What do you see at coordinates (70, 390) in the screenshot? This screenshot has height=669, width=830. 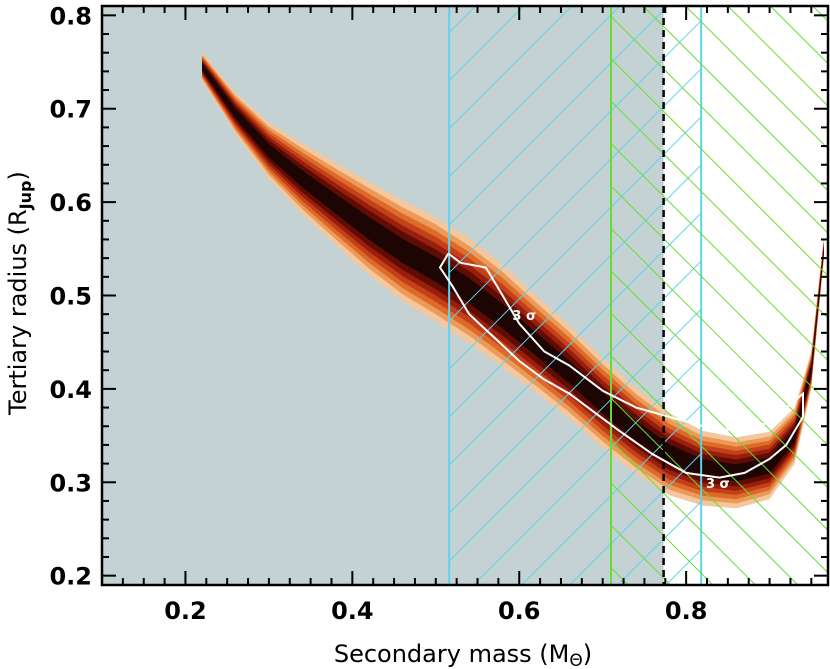 I see `y-tick-label: 0.4` at bounding box center [70, 390].